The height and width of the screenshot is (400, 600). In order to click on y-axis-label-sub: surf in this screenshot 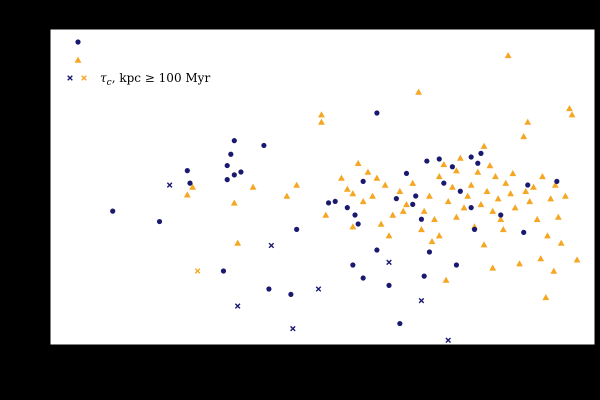, I will do `click(15, 191)`.